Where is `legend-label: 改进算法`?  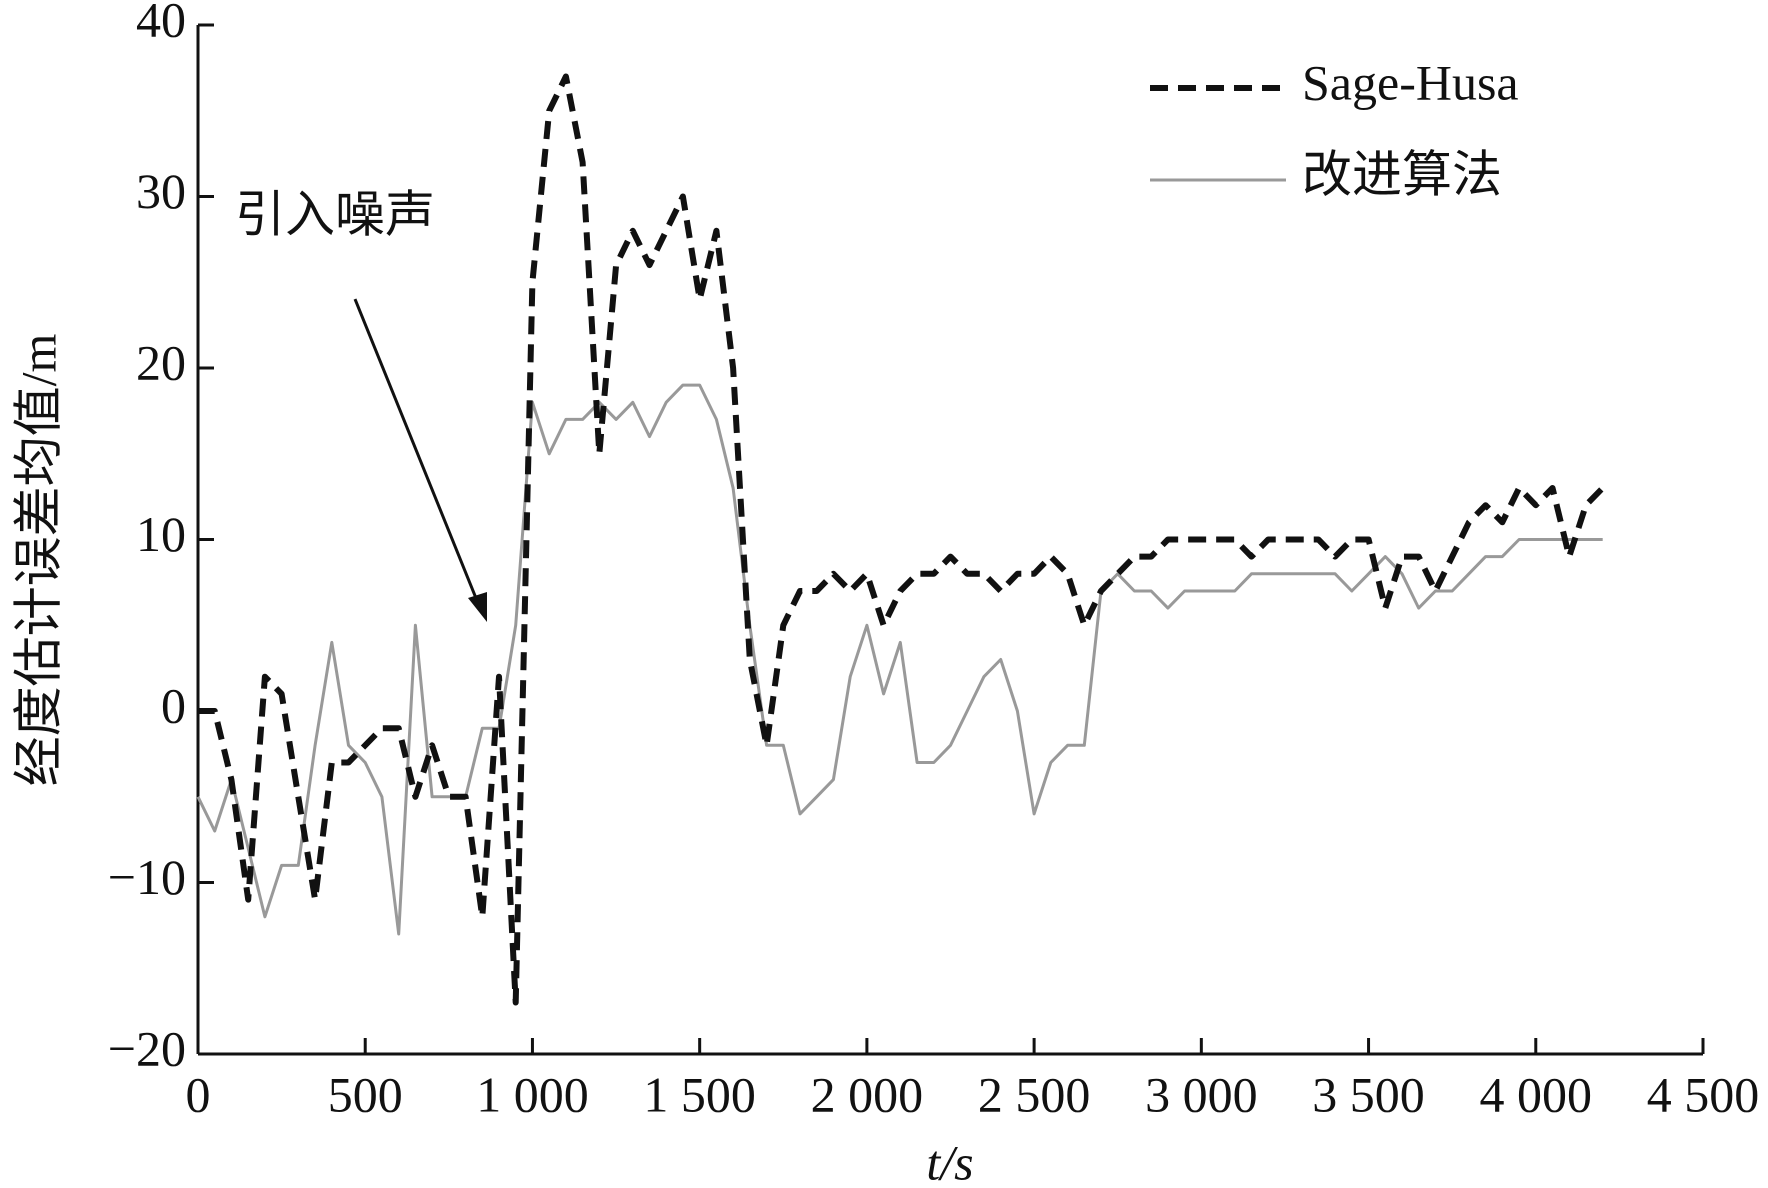 legend-label: 改进算法 is located at coordinates (1402, 174).